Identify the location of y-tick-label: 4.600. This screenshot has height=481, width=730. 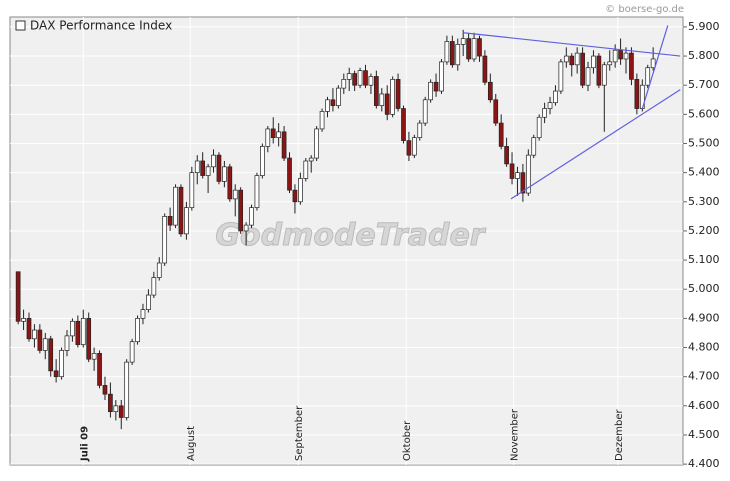
(704, 405).